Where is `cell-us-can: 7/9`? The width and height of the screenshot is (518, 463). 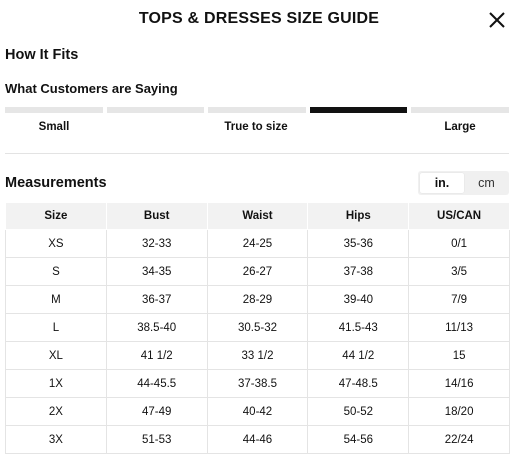
cell-us-can: 7/9 is located at coordinates (459, 299).